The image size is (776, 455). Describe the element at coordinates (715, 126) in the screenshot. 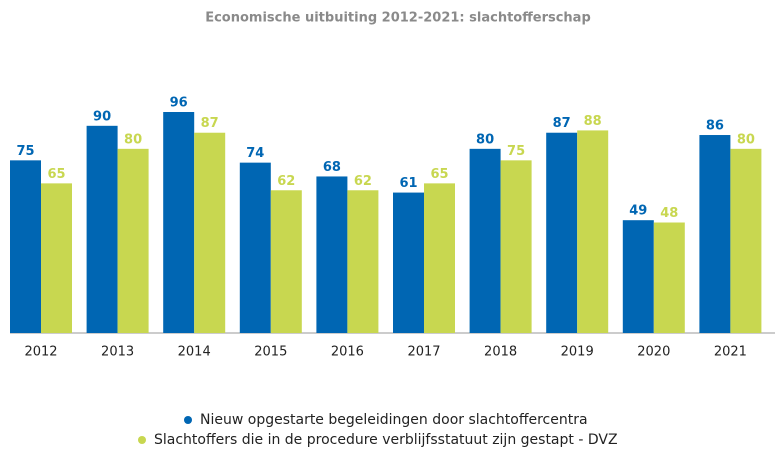

I see `data-label: 86` at that location.